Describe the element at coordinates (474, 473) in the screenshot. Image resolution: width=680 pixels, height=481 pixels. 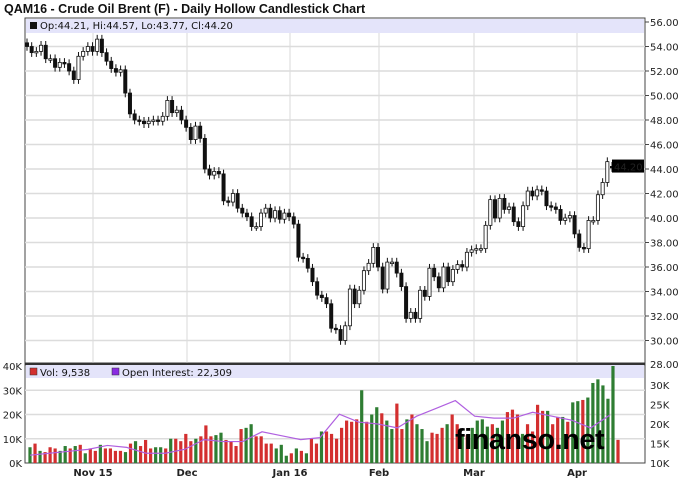
I see `x-tick-label: Mar` at that location.